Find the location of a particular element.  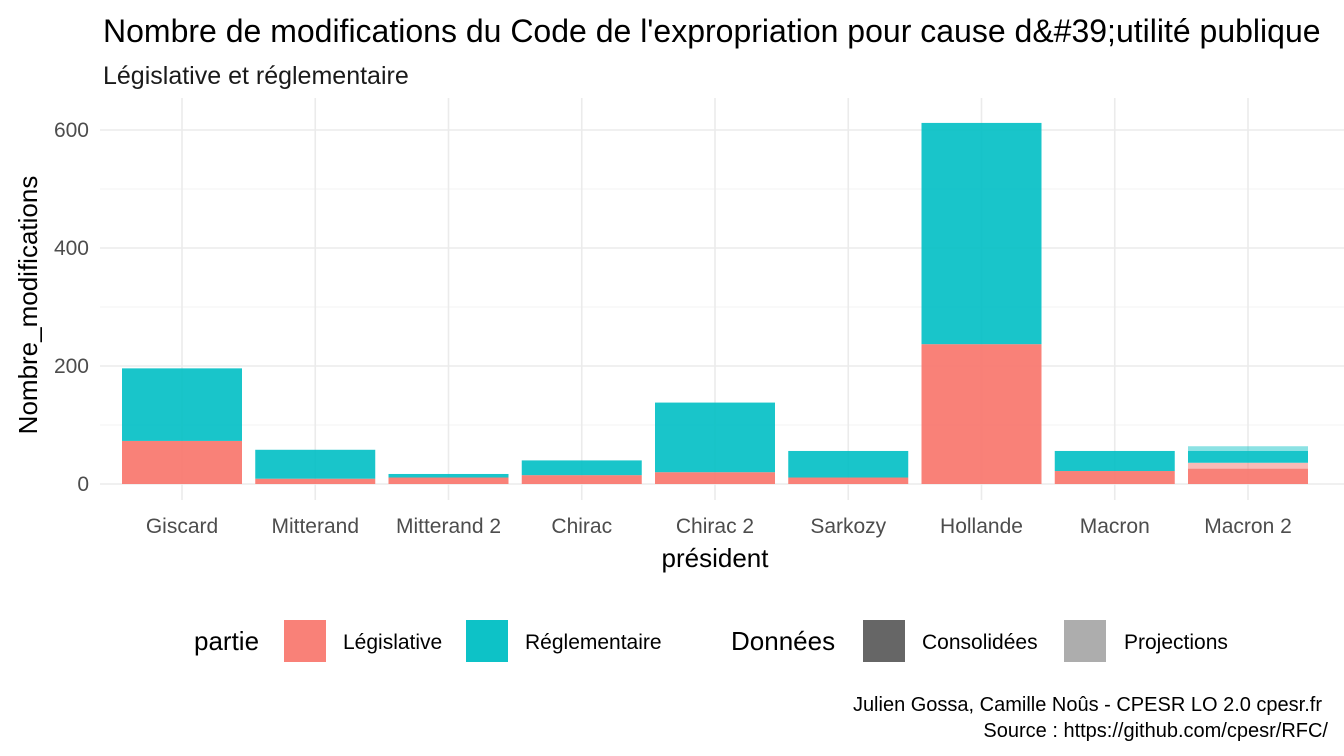

x-axis-title: président is located at coordinates (716, 558).